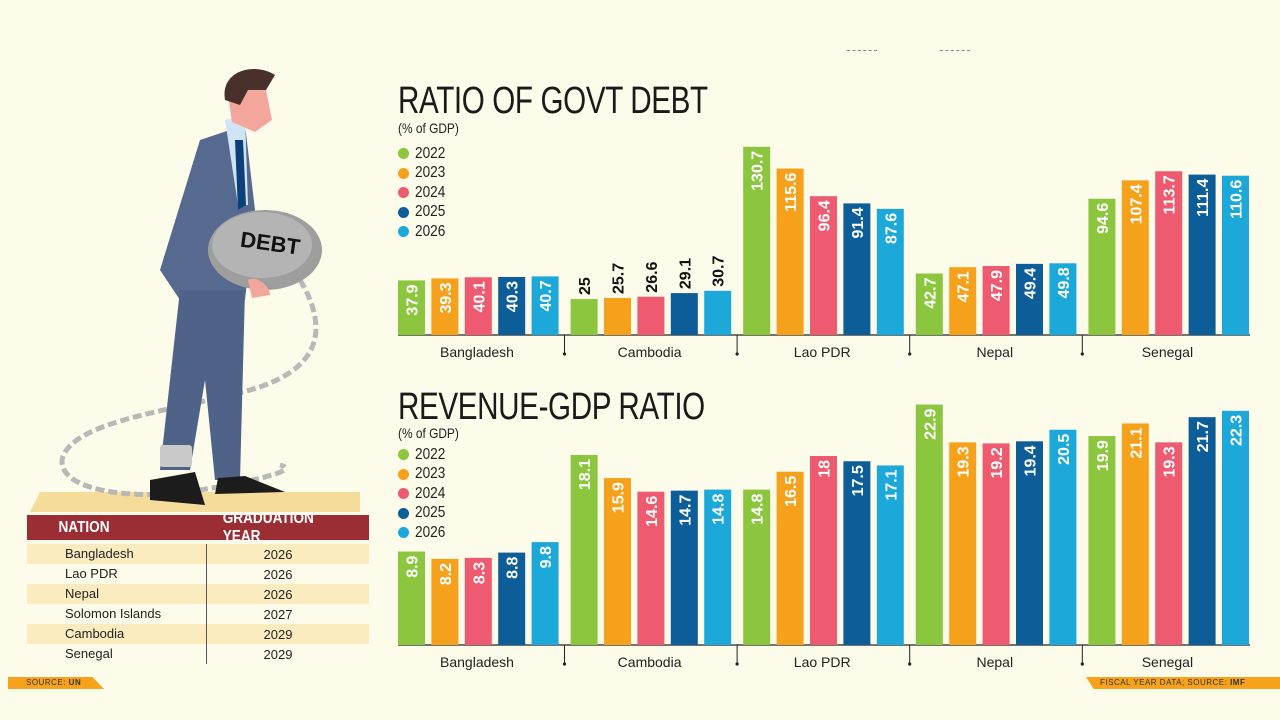 The image size is (1280, 720). I want to click on bar-bangladesh-2024, so click(478, 306).